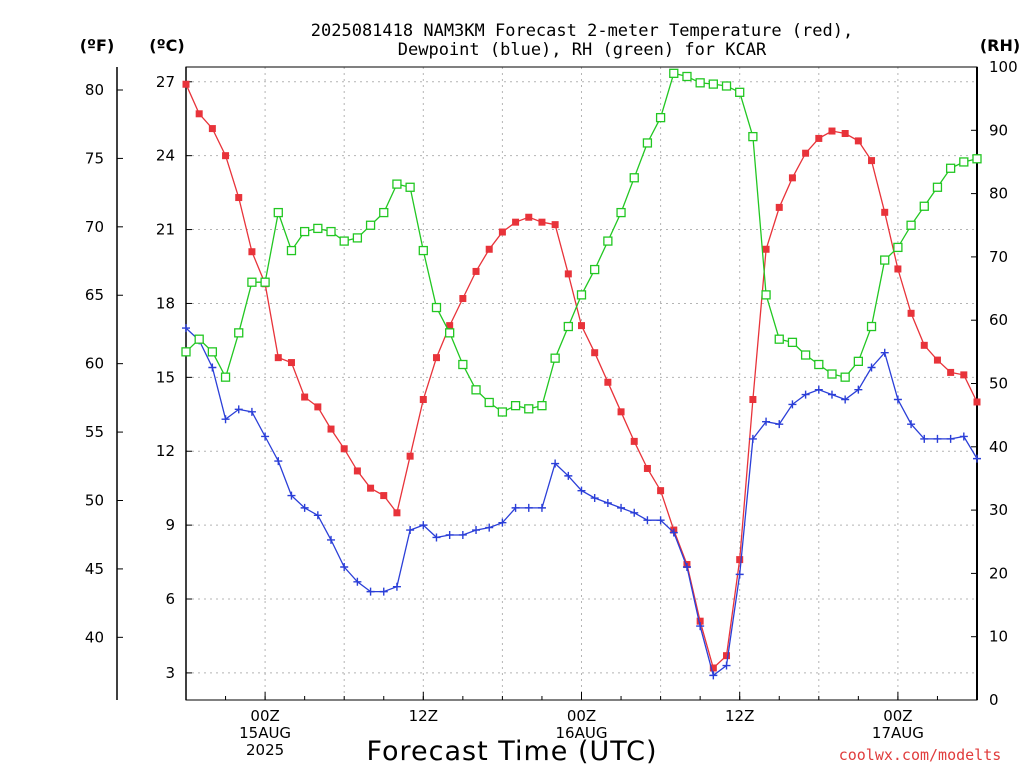 The image size is (1024, 768). Describe the element at coordinates (265, 750) in the screenshot. I see `x-tick-label: 2025` at that location.